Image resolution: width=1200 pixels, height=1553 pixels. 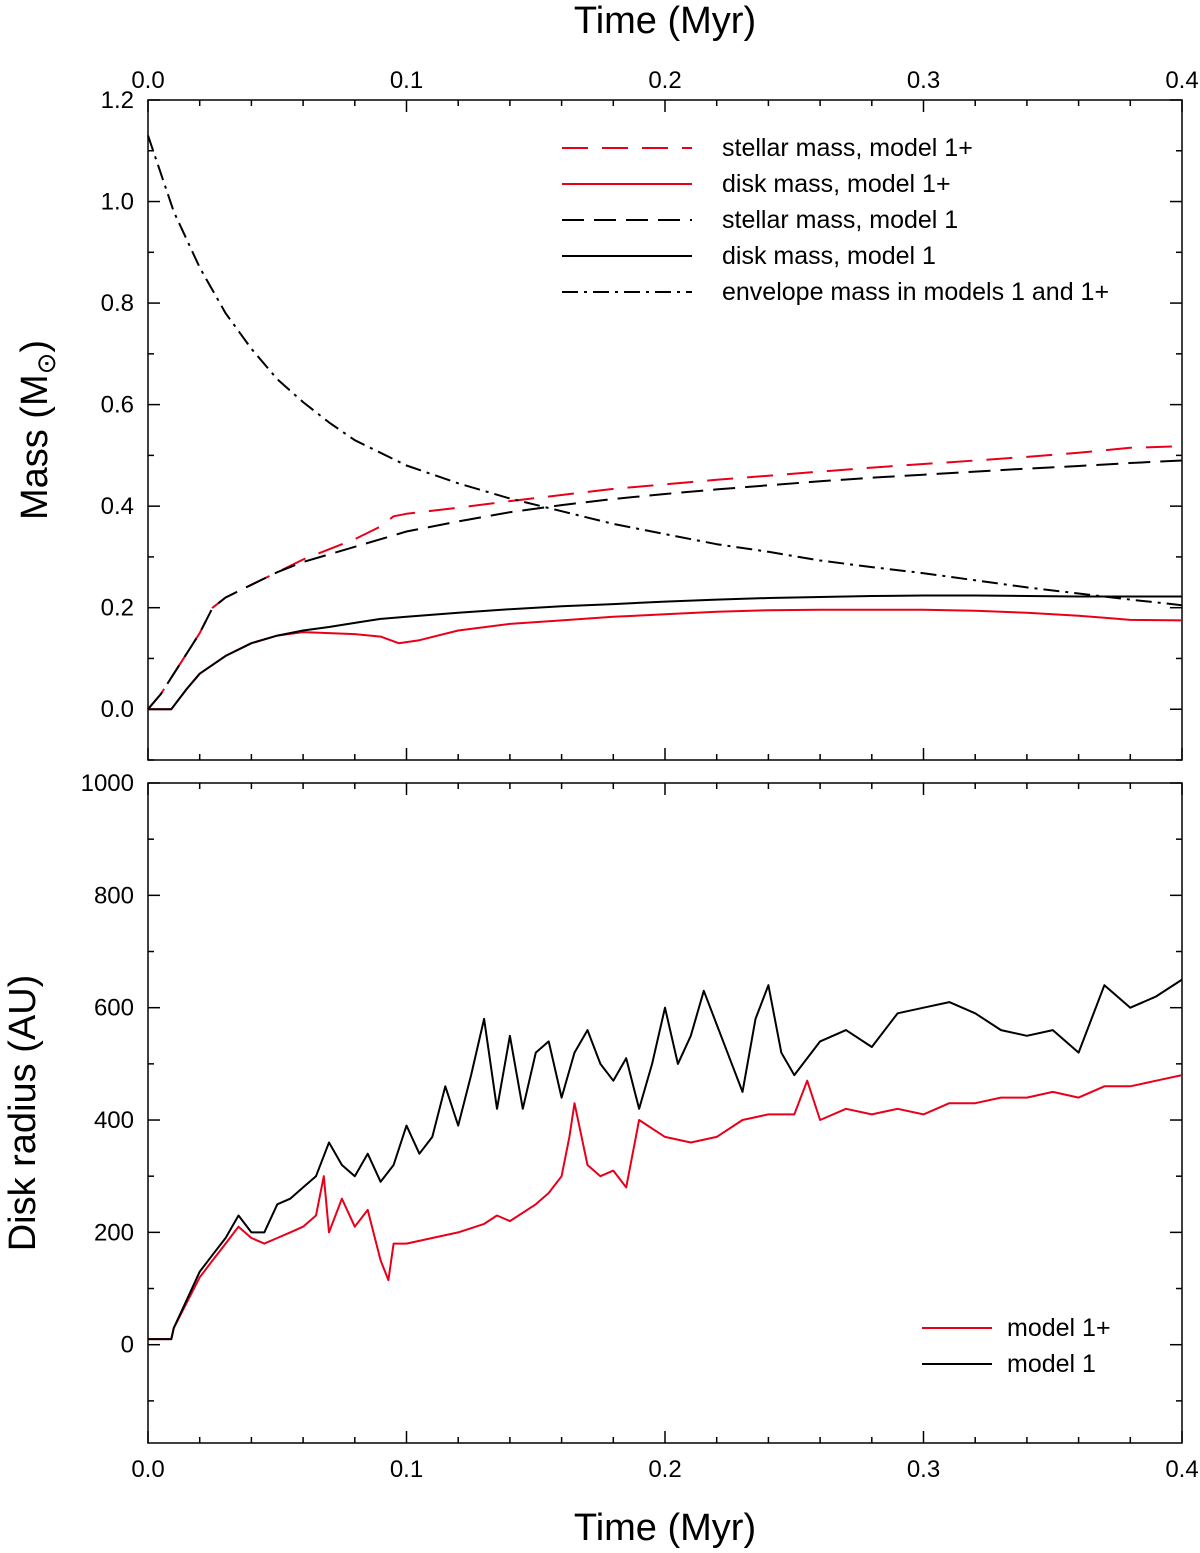 I want to click on y-tick-label: 1.0, so click(x=117, y=202).